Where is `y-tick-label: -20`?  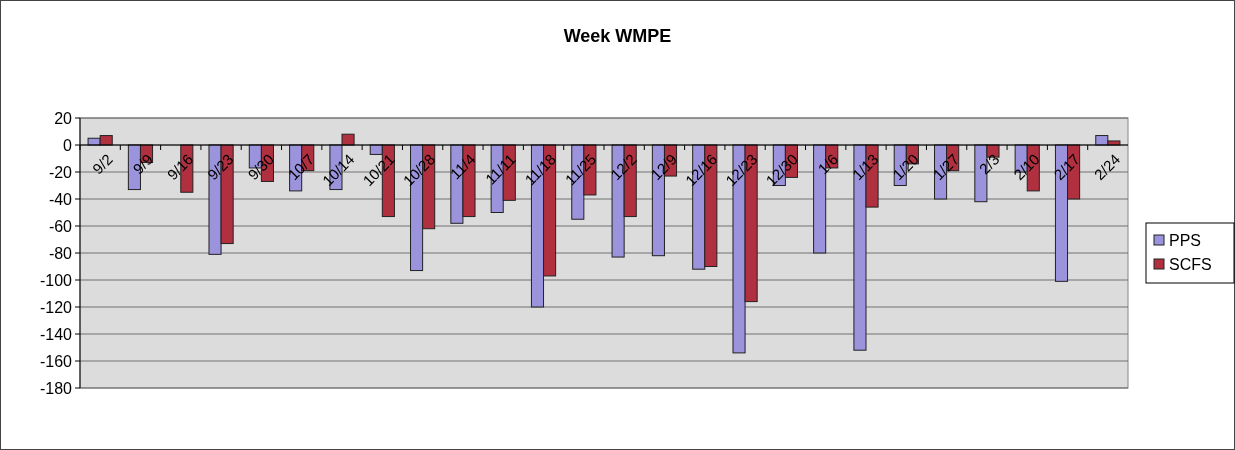
y-tick-label: -20 is located at coordinates (60, 172).